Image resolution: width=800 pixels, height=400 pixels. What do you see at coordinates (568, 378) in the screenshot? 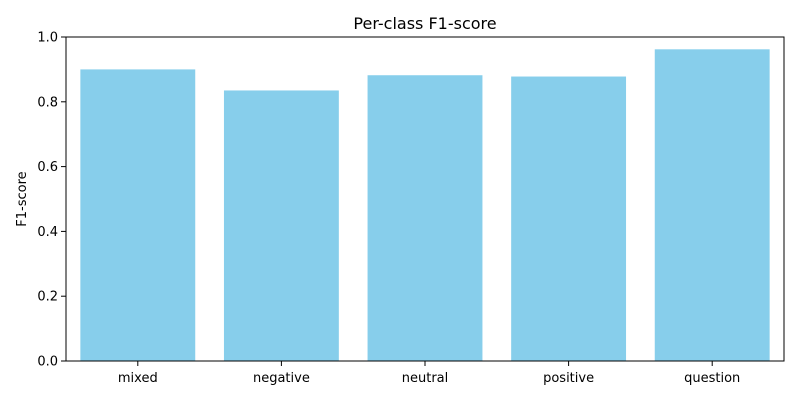
I see `x-tick-label: positive` at bounding box center [568, 378].